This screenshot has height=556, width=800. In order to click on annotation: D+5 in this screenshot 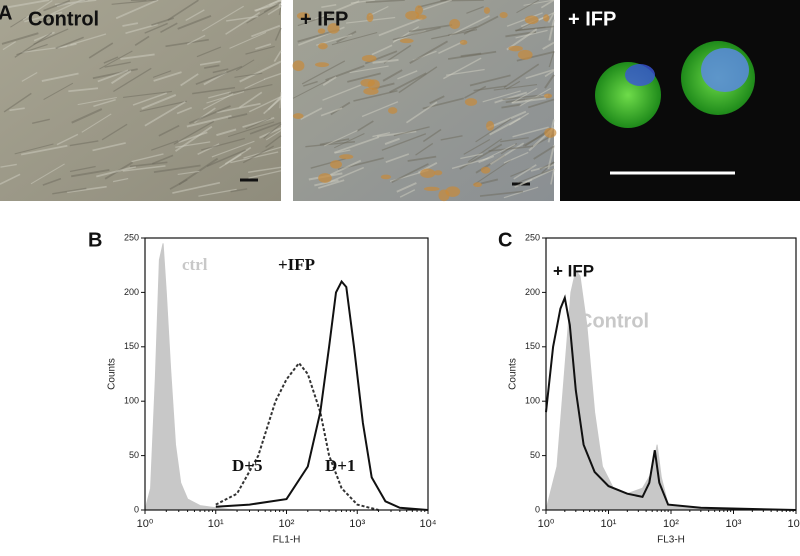, I will do `click(247, 465)`.